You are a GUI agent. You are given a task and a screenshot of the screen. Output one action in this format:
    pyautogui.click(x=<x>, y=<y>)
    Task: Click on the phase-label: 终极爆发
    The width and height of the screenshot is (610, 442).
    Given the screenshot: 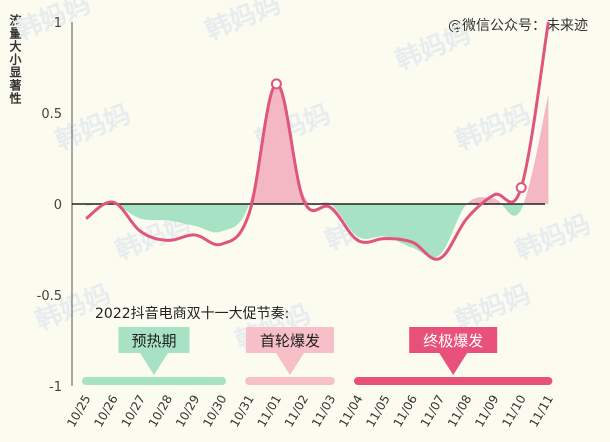 What is the action you would take?
    pyautogui.click(x=453, y=341)
    